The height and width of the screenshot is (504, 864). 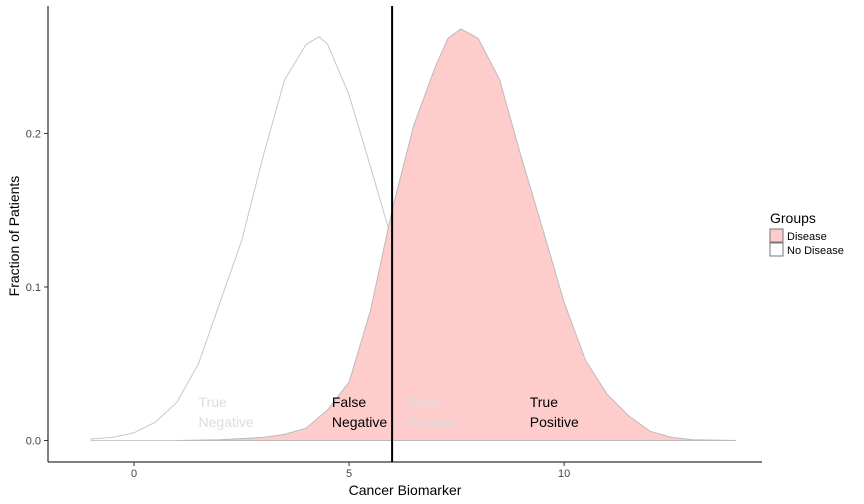 I want to click on legend-item-no-disease: No Disease, so click(x=806, y=249).